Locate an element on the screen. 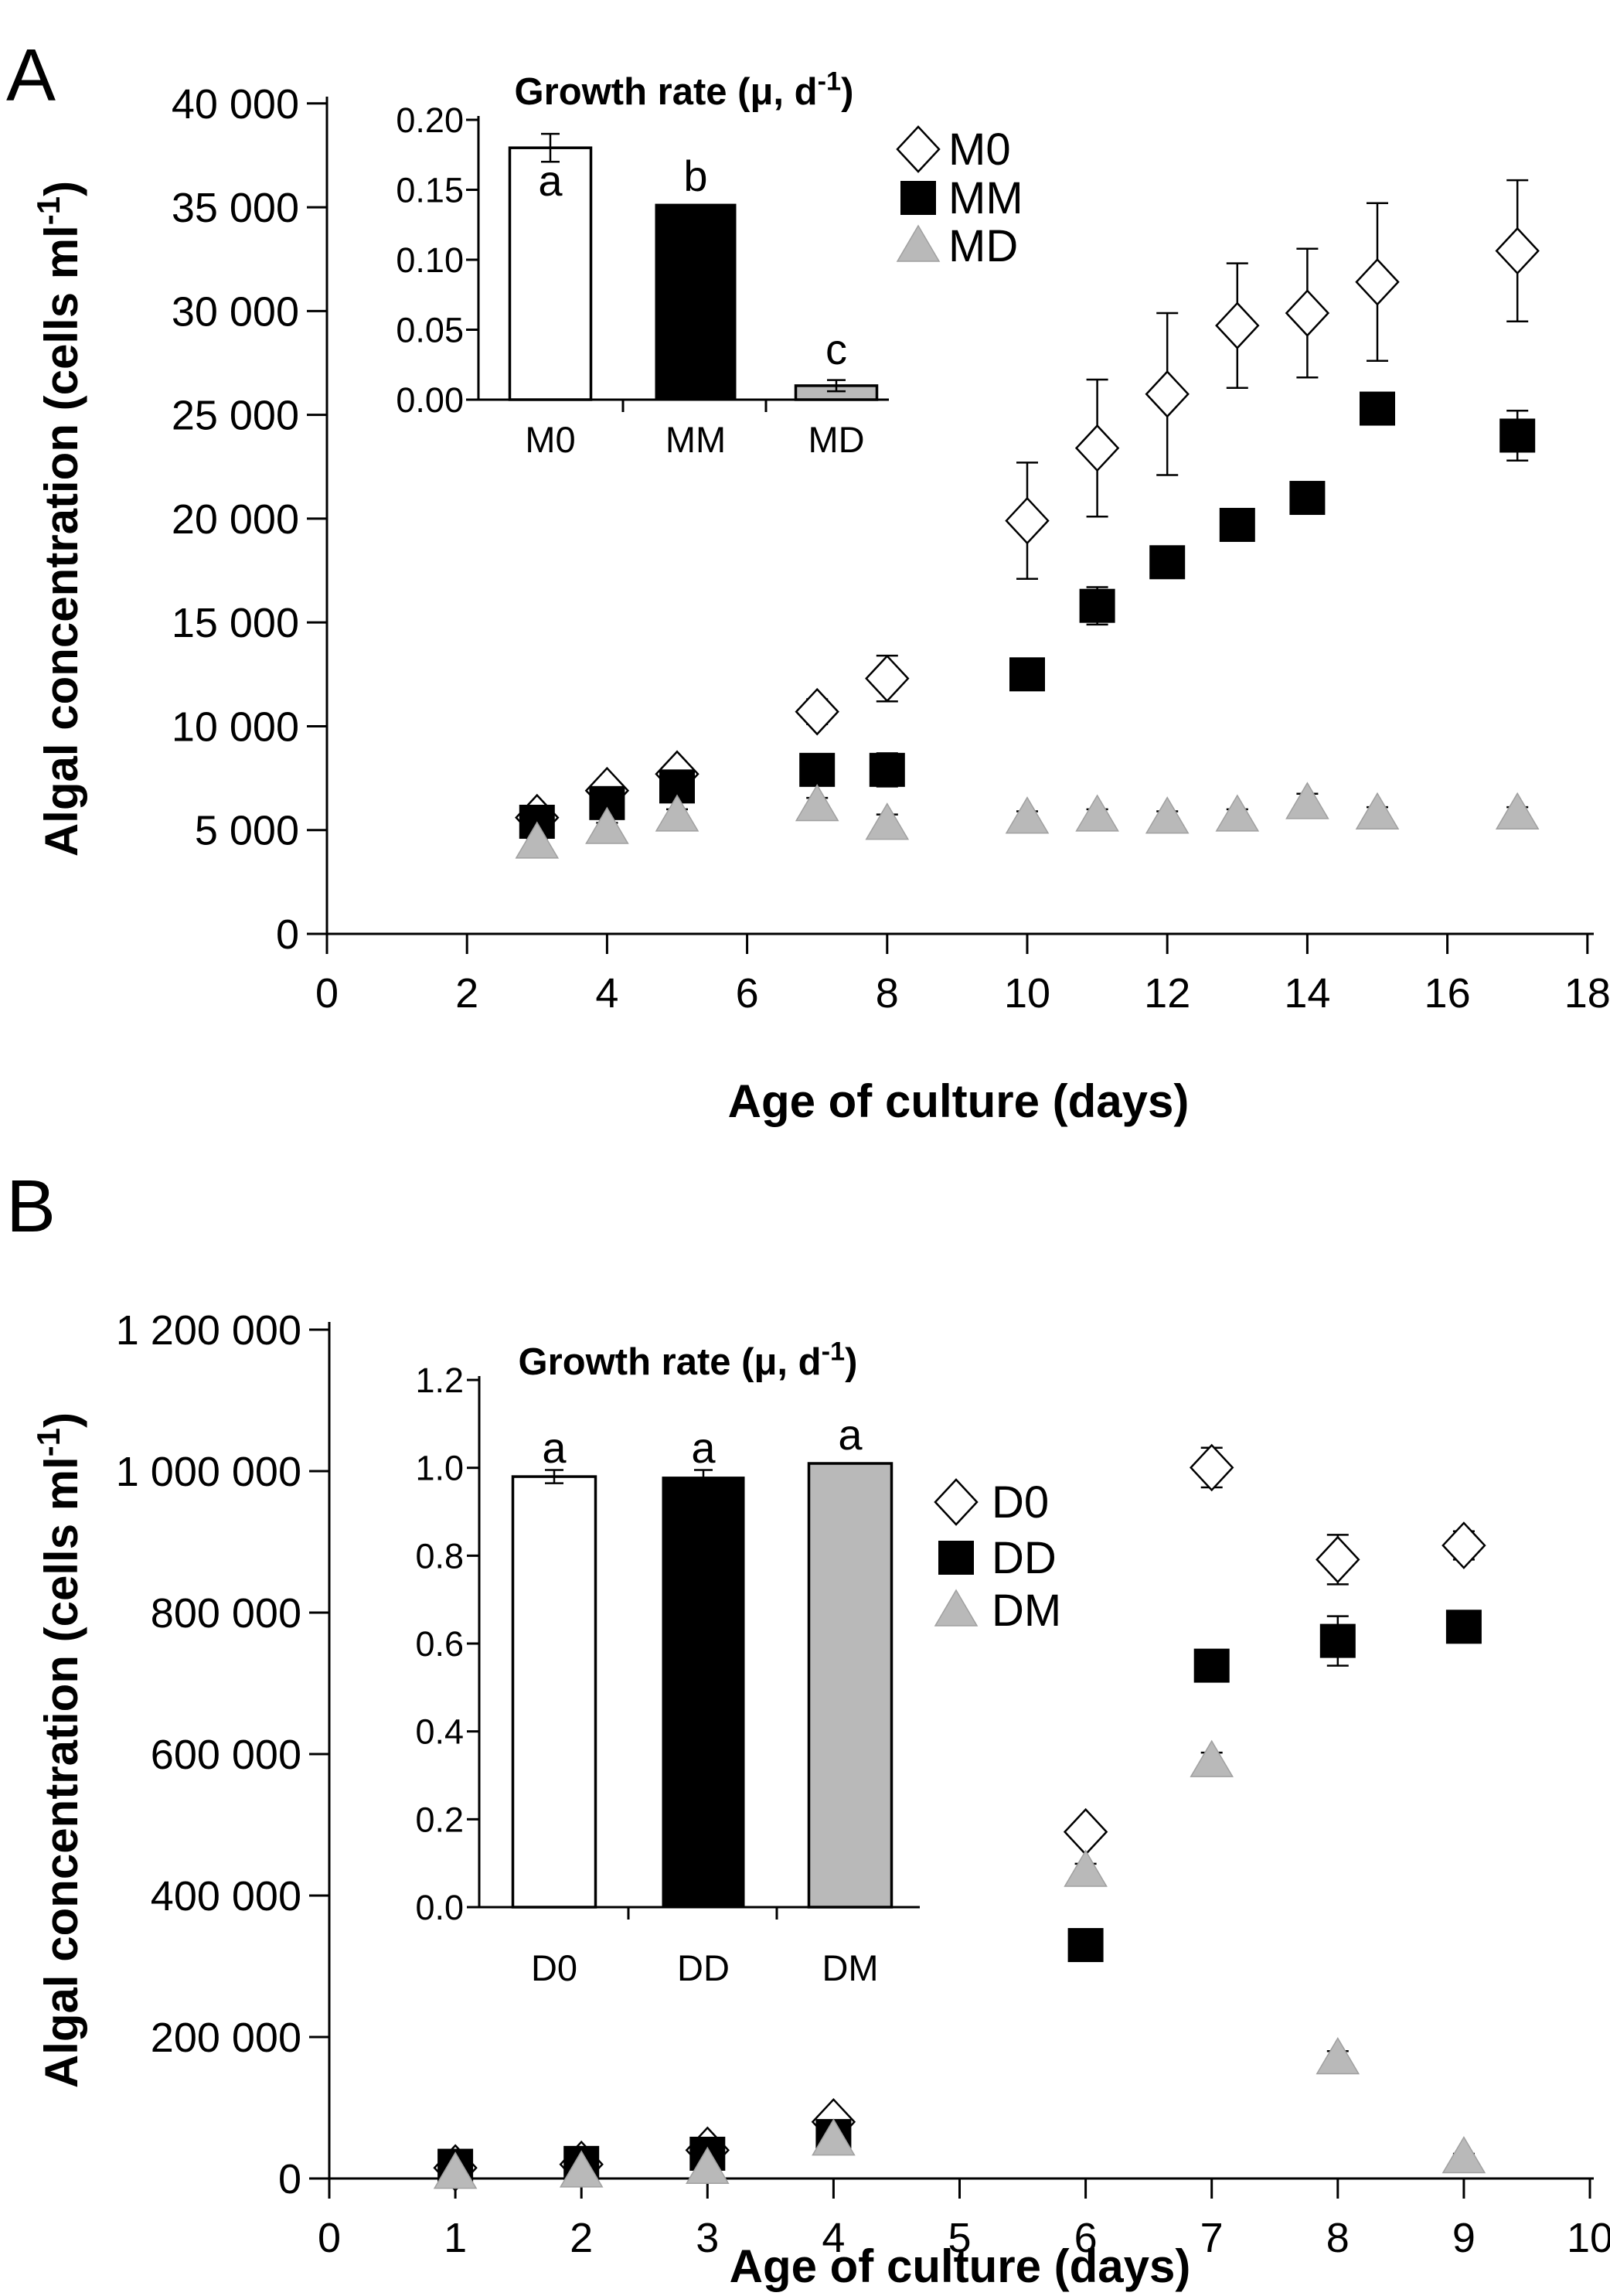 Image resolution: width=1610 pixels, height=2296 pixels. y-tick-label: 20 000 is located at coordinates (235, 519).